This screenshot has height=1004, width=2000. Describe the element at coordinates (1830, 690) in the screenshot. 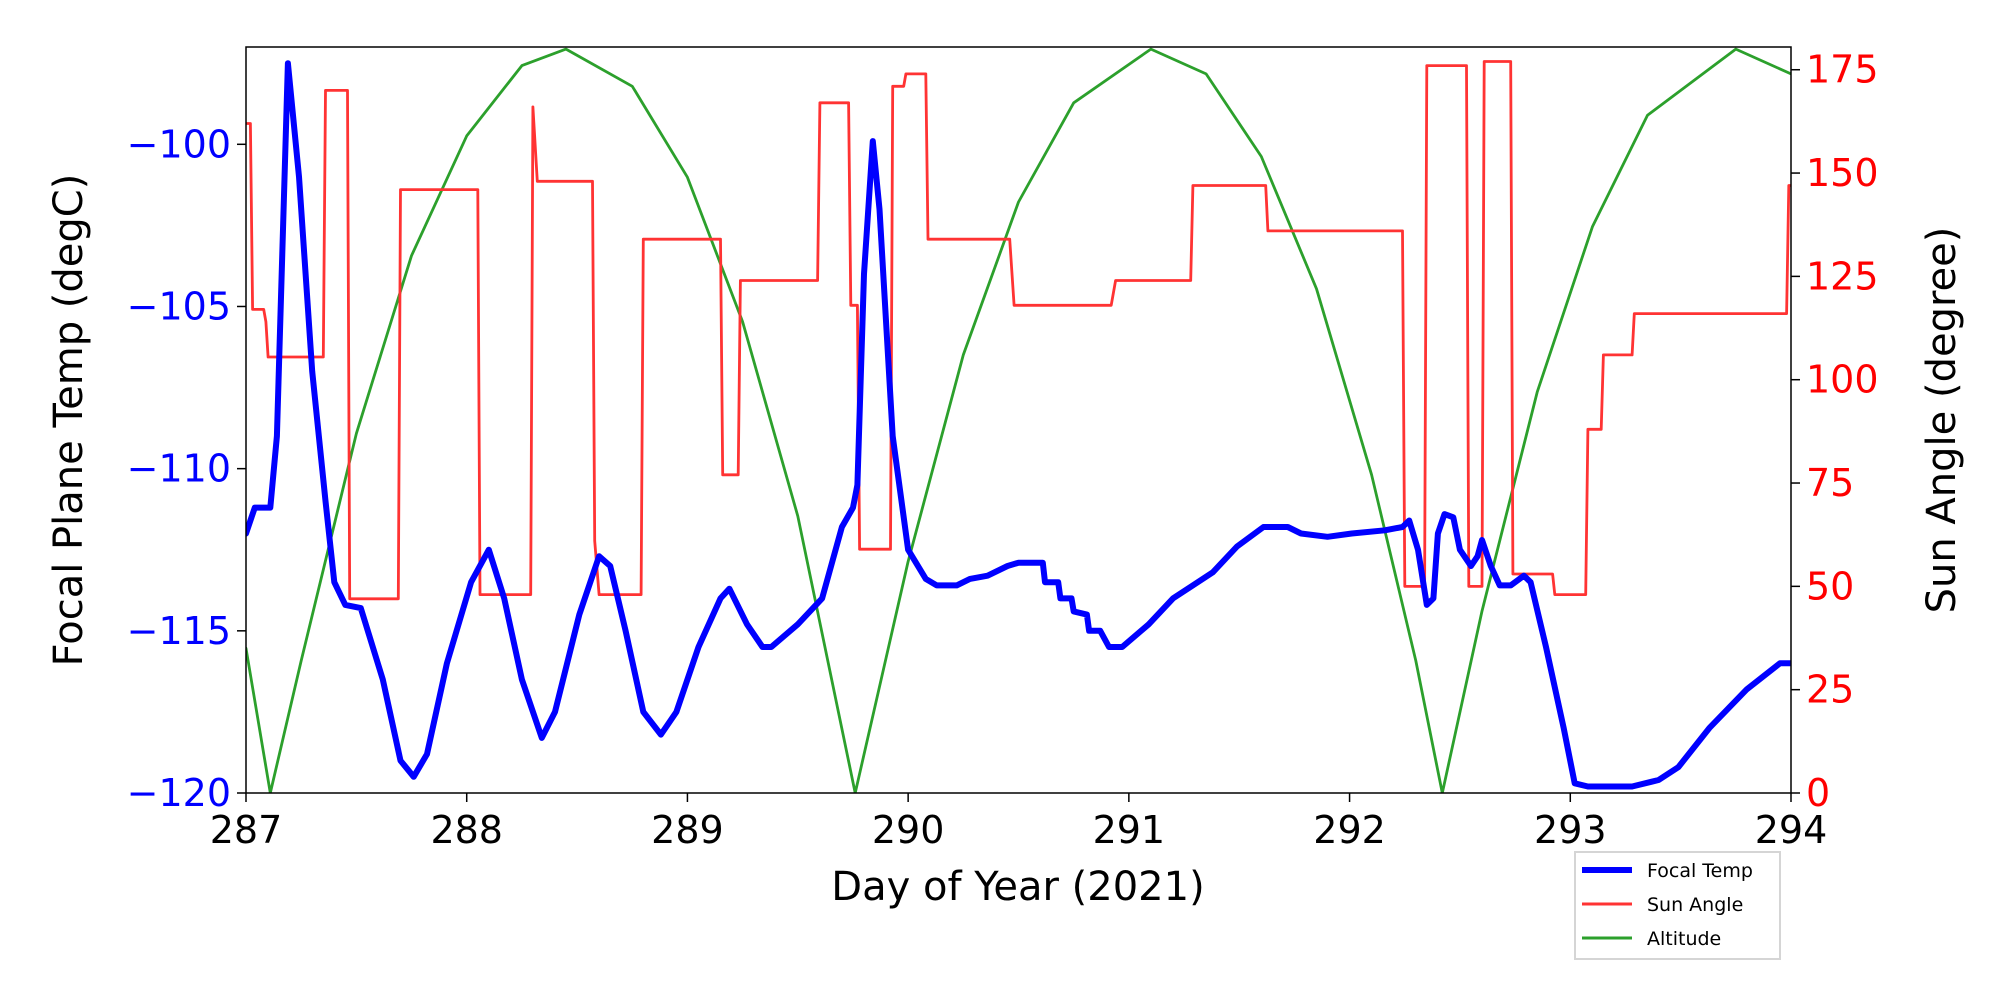

I see `y-right-tick-label: 25` at that location.